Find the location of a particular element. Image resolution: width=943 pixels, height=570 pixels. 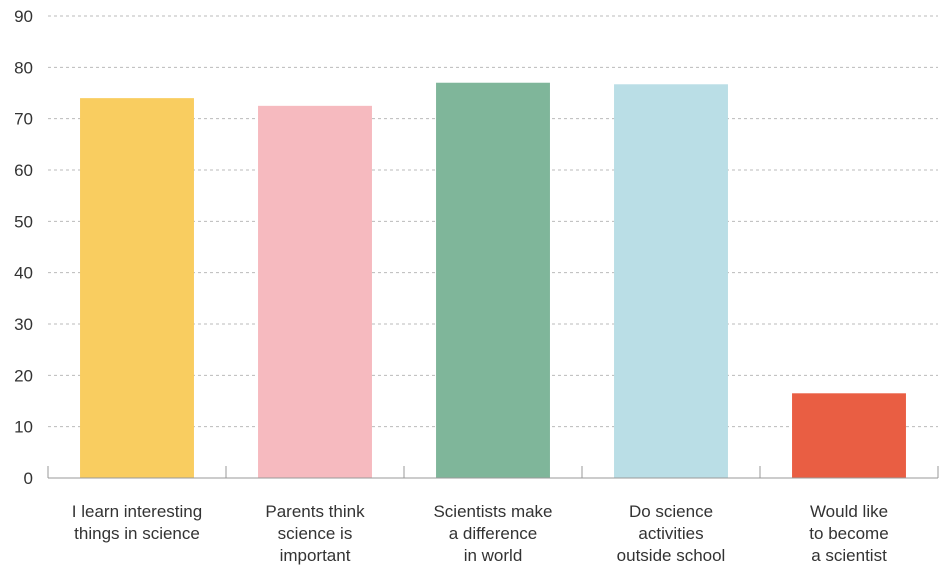

y-tick-label: 50 is located at coordinates (23, 221).